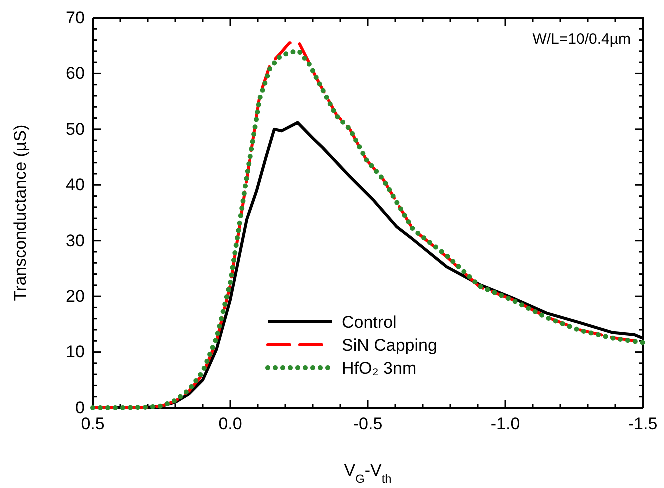 The width and height of the screenshot is (664, 488). I want to click on x-tick-label: 0.0, so click(230, 424).